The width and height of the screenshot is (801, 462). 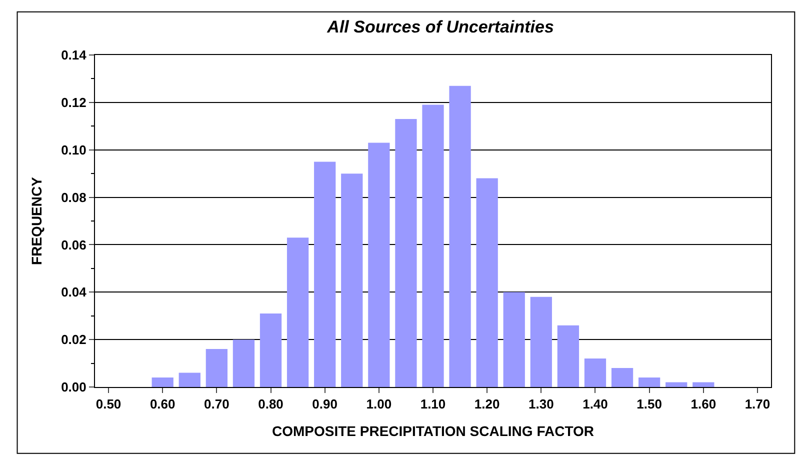 What do you see at coordinates (541, 404) in the screenshot?
I see `x-tick-label: 1.30` at bounding box center [541, 404].